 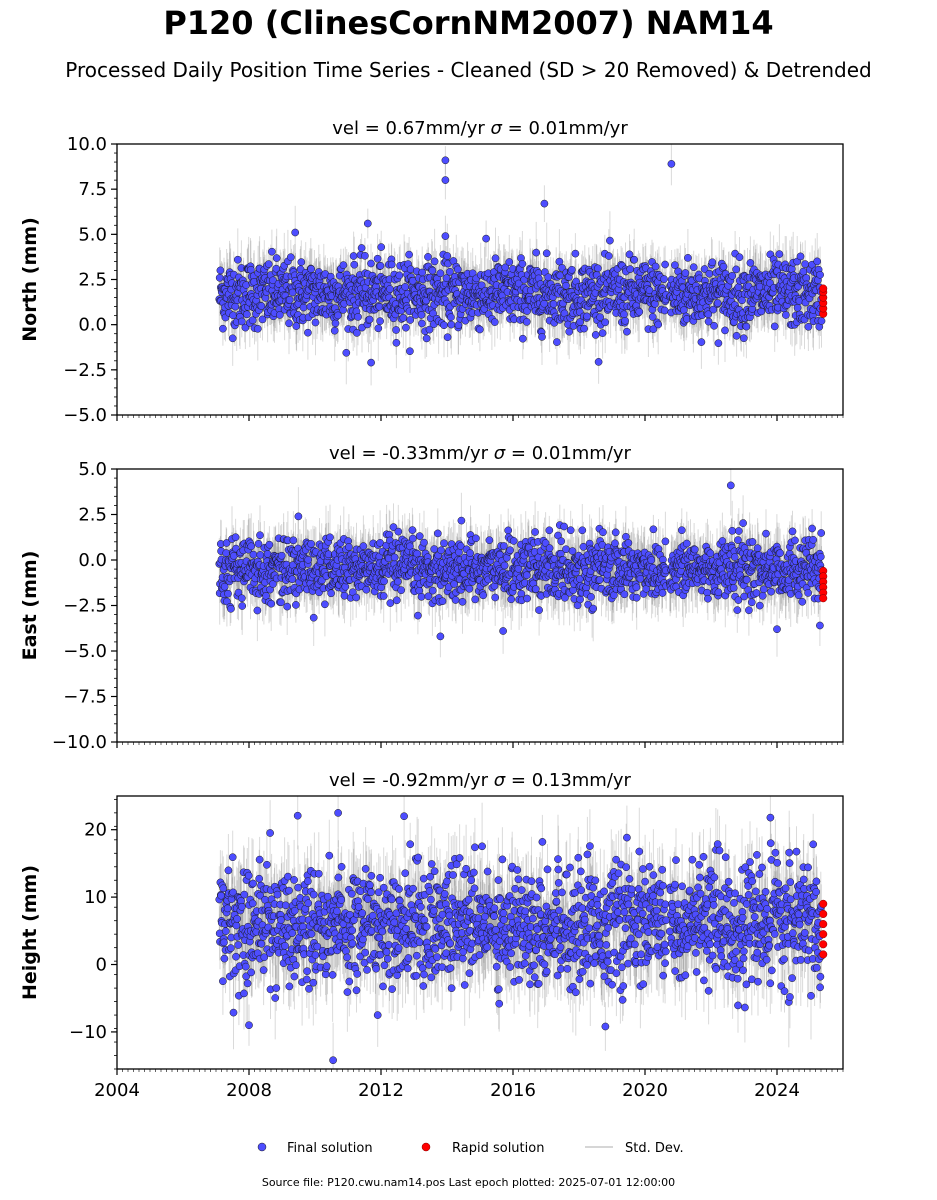 What do you see at coordinates (468, 23) in the screenshot?
I see `chart-title: P120 (ClinesCornNM2007) NAM14` at bounding box center [468, 23].